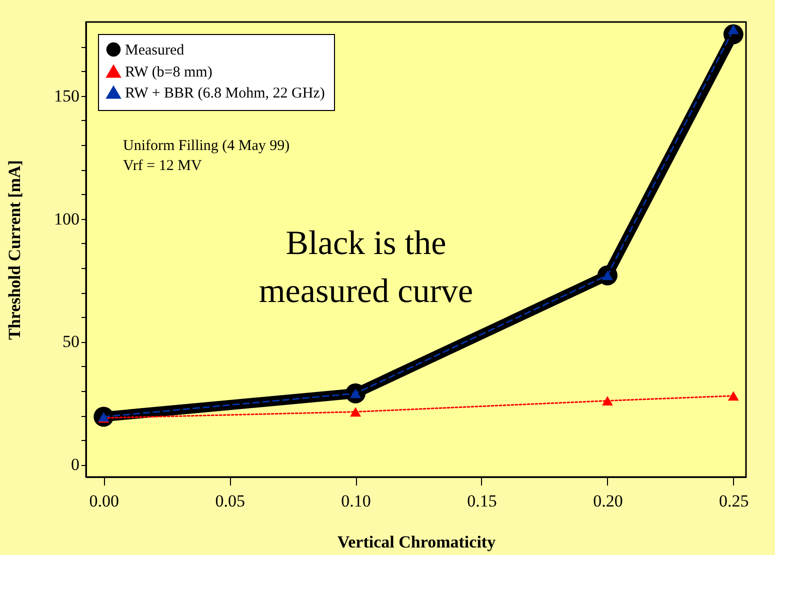 The width and height of the screenshot is (803, 590). Describe the element at coordinates (416, 542) in the screenshot. I see `x-axis-title: Vertical Chromaticity` at that location.